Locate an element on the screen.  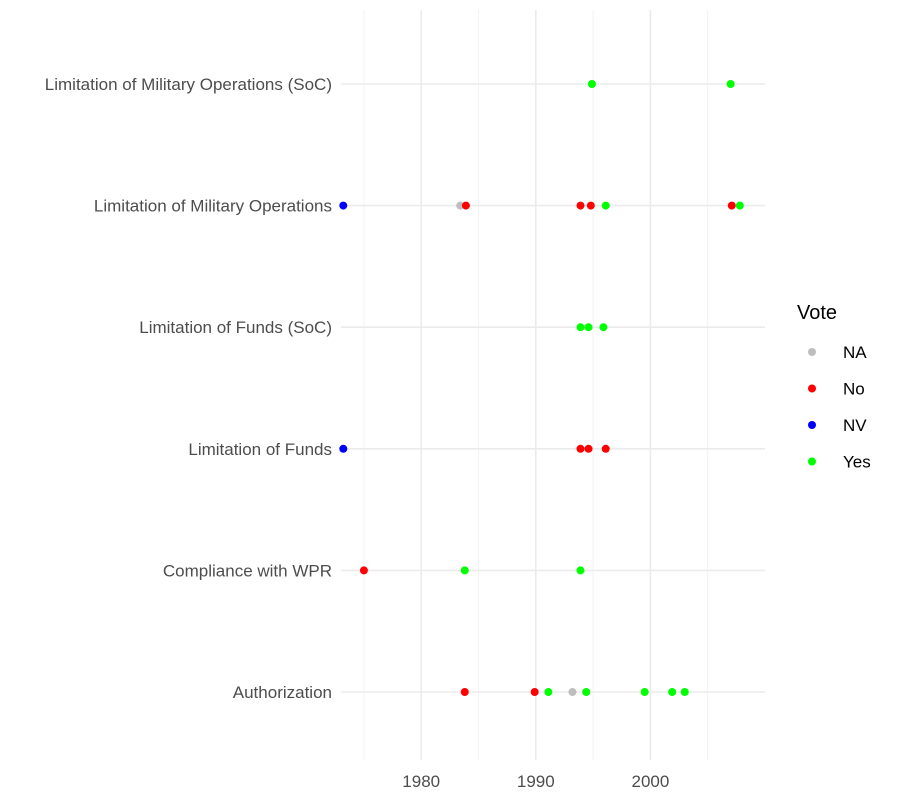
y-tick-label-3: Limitation of Funds (SoC) is located at coordinates (235, 327).